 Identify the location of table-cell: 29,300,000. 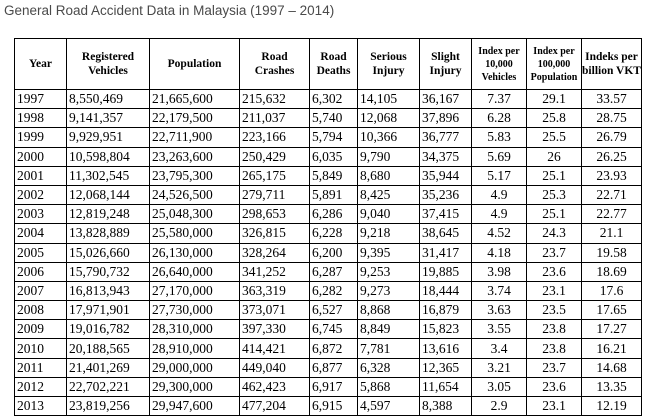
(194, 387).